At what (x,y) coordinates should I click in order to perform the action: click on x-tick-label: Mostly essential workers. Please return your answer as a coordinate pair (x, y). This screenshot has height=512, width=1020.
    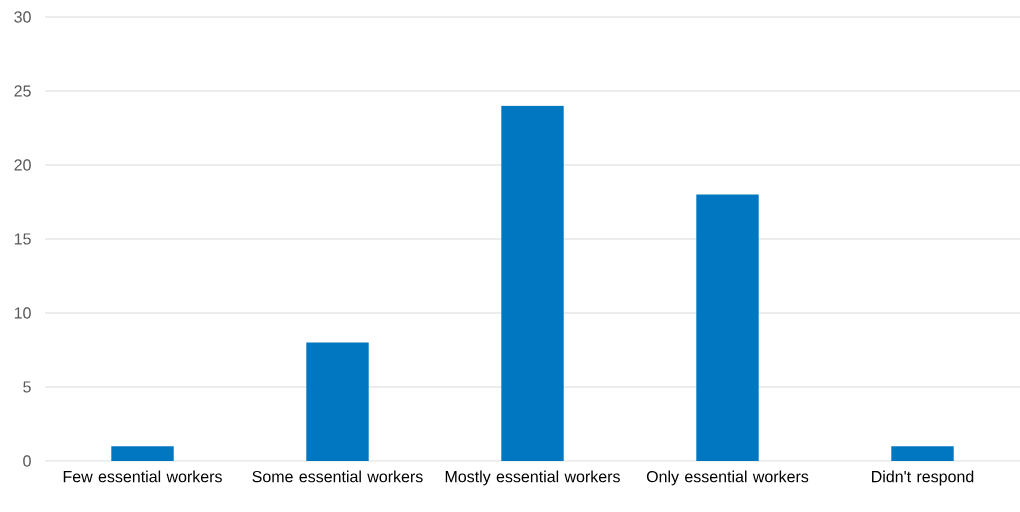
    Looking at the image, I should click on (532, 478).